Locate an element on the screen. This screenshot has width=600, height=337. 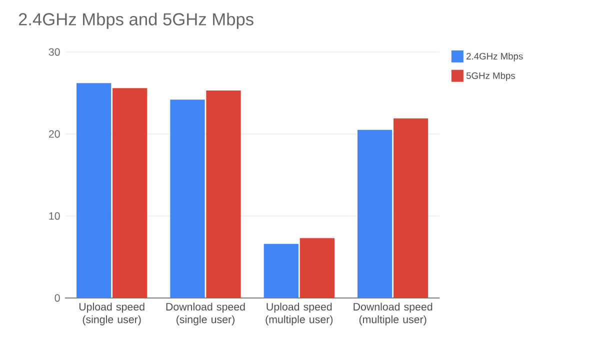
y-tick-label: 20 is located at coordinates (54, 134).